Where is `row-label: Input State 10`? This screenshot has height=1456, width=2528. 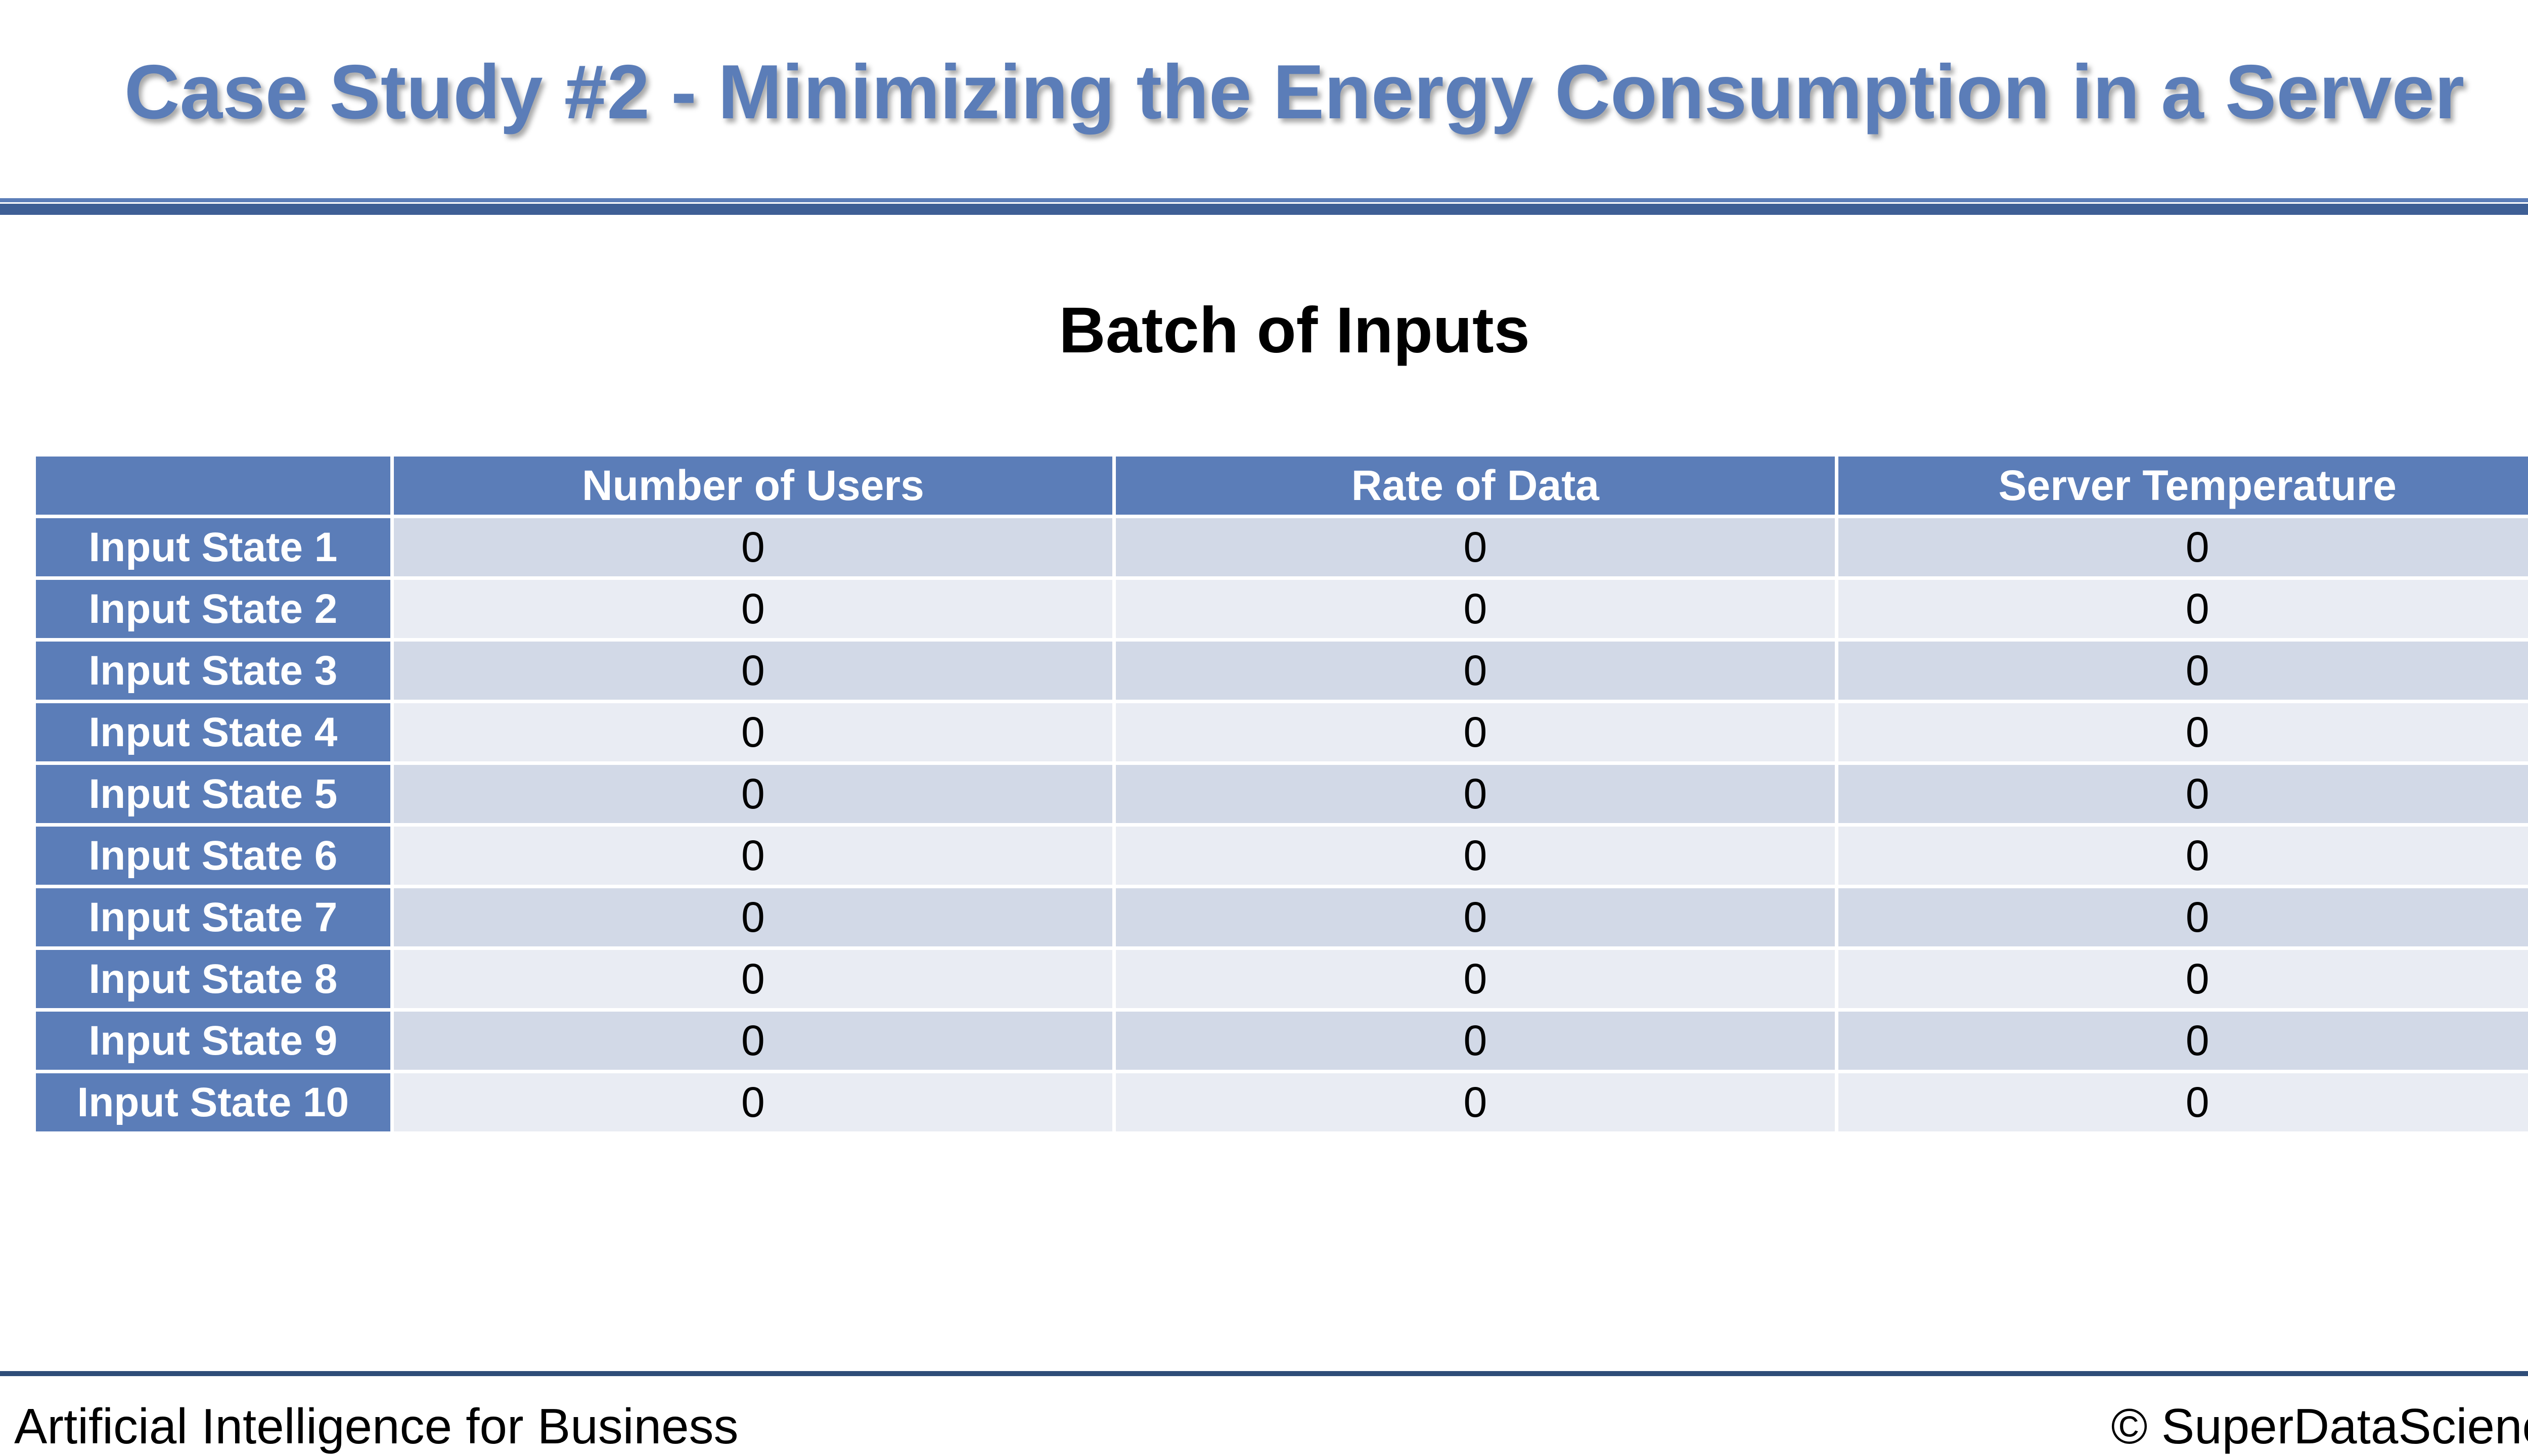
row-label: Input State 10 is located at coordinates (213, 1102).